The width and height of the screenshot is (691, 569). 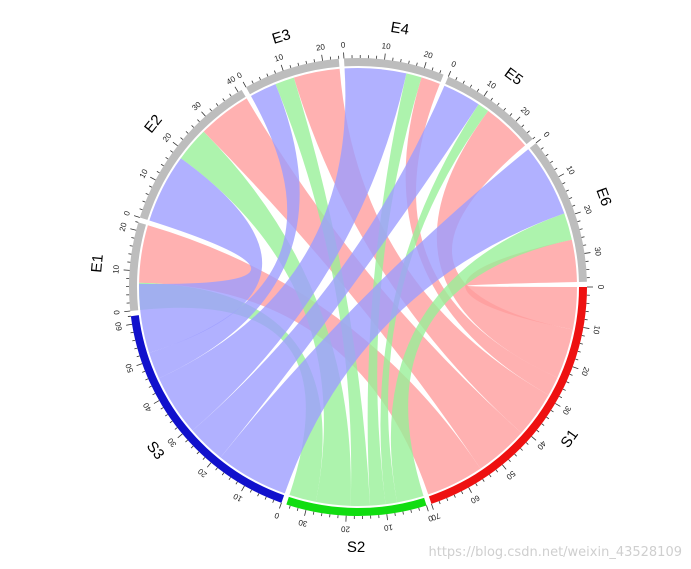 What do you see at coordinates (281, 37) in the screenshot?
I see `sector-label-e3: E3` at bounding box center [281, 37].